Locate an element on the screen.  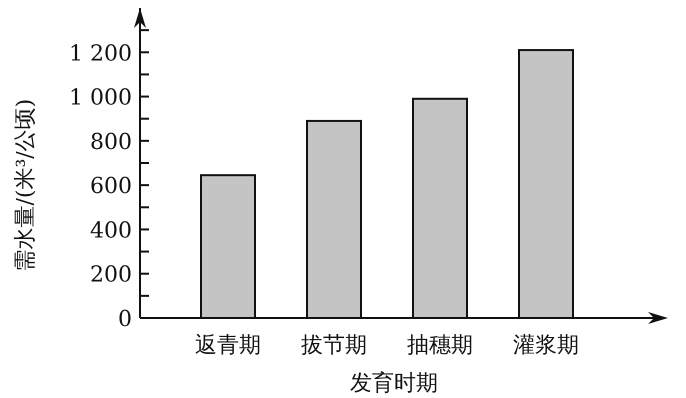
y-axis-title: 需水量/(米³/公顷) is located at coordinates (25, 185).